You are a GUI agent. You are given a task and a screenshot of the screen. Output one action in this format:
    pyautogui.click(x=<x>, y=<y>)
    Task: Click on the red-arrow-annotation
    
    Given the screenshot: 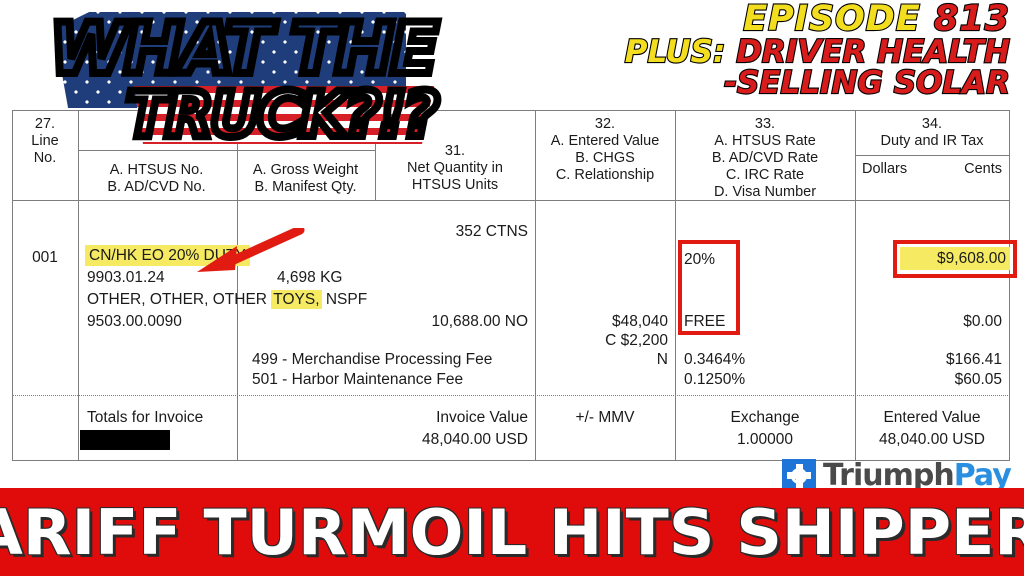 What is the action you would take?
    pyautogui.click(x=251, y=250)
    